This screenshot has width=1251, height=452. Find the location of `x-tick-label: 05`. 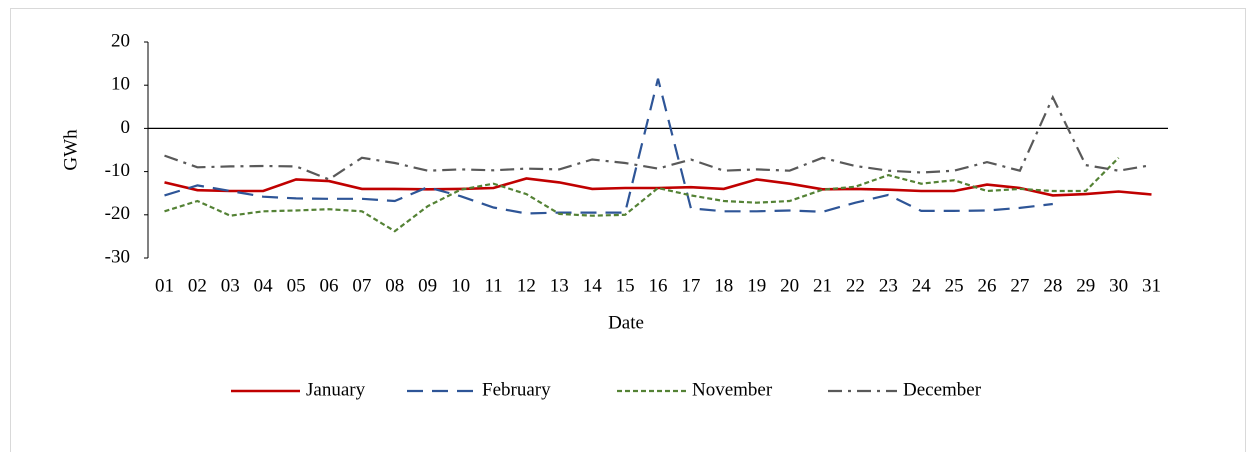

x-tick-label: 05 is located at coordinates (296, 285).